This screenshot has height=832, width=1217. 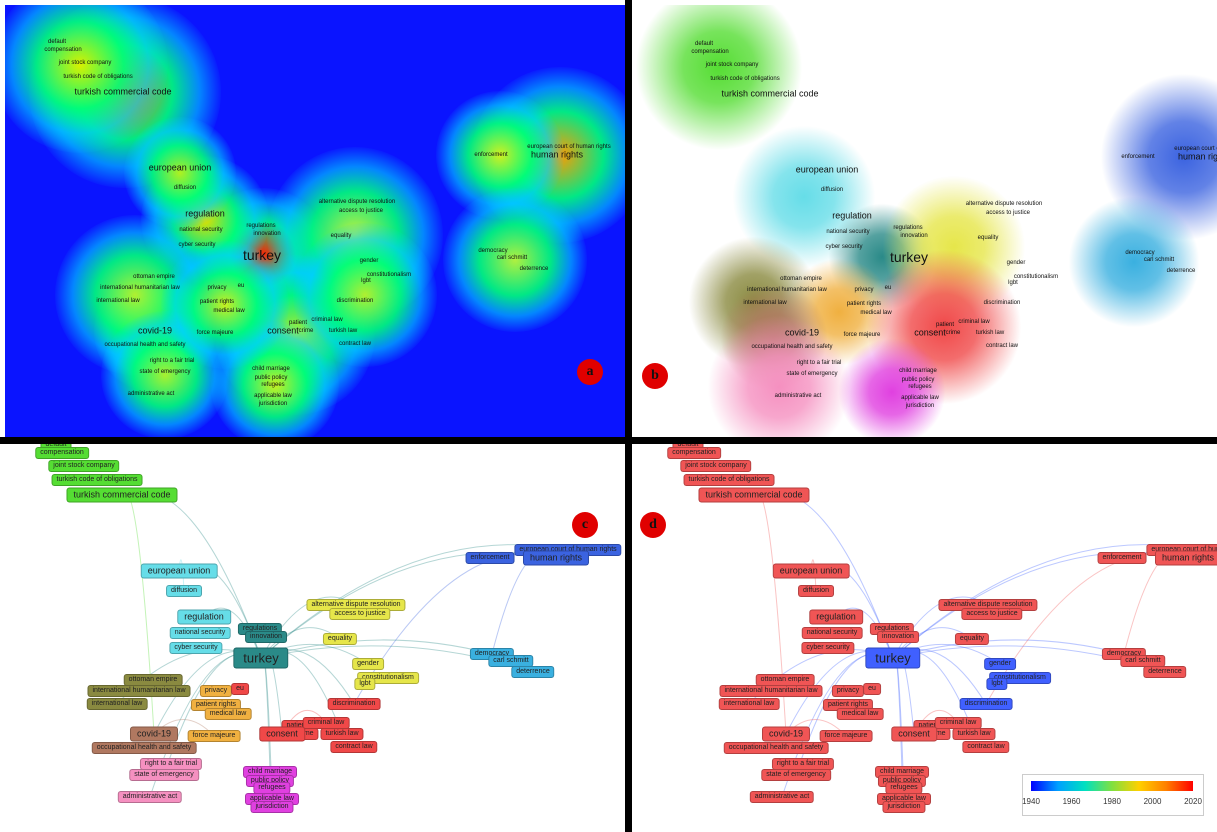 What do you see at coordinates (852, 215) in the screenshot?
I see `term-regulation: regulation` at bounding box center [852, 215].